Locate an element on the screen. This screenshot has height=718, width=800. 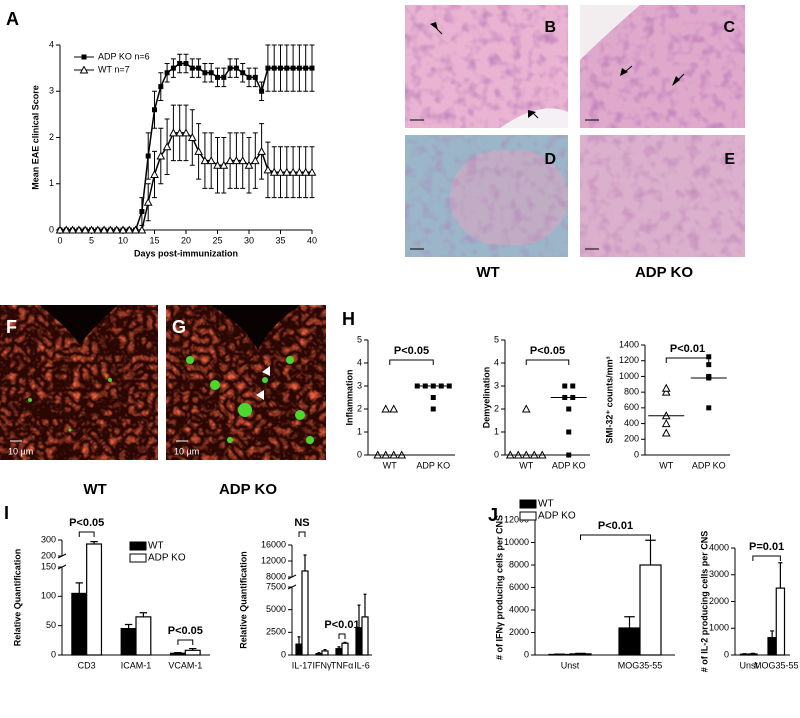
y-tick-label: 3 is located at coordinates (359, 385).